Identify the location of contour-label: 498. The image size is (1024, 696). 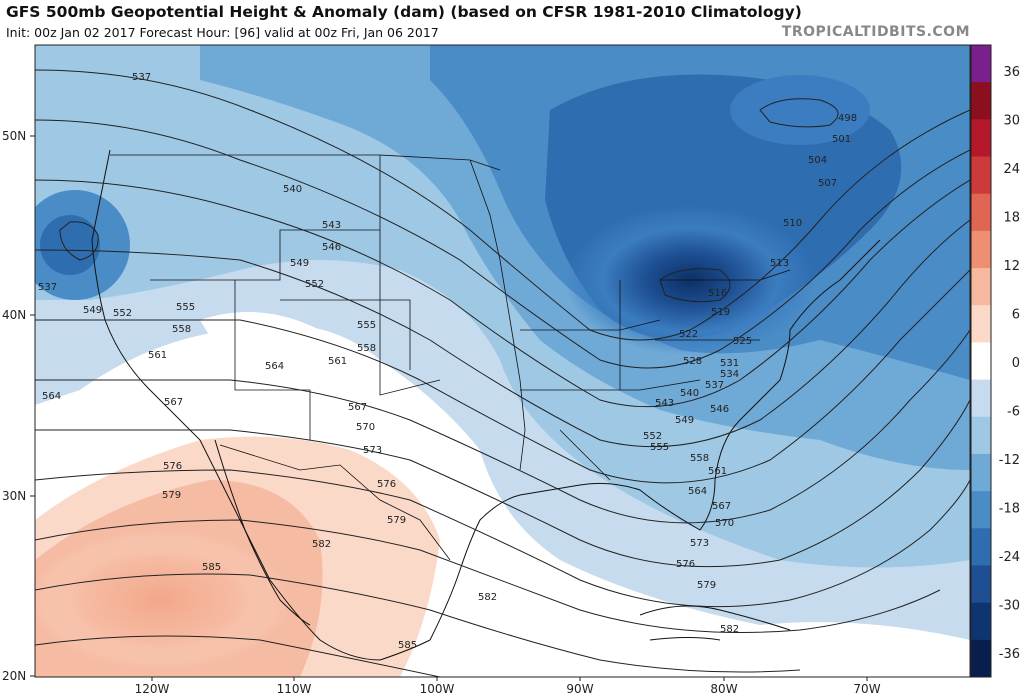
(847, 118).